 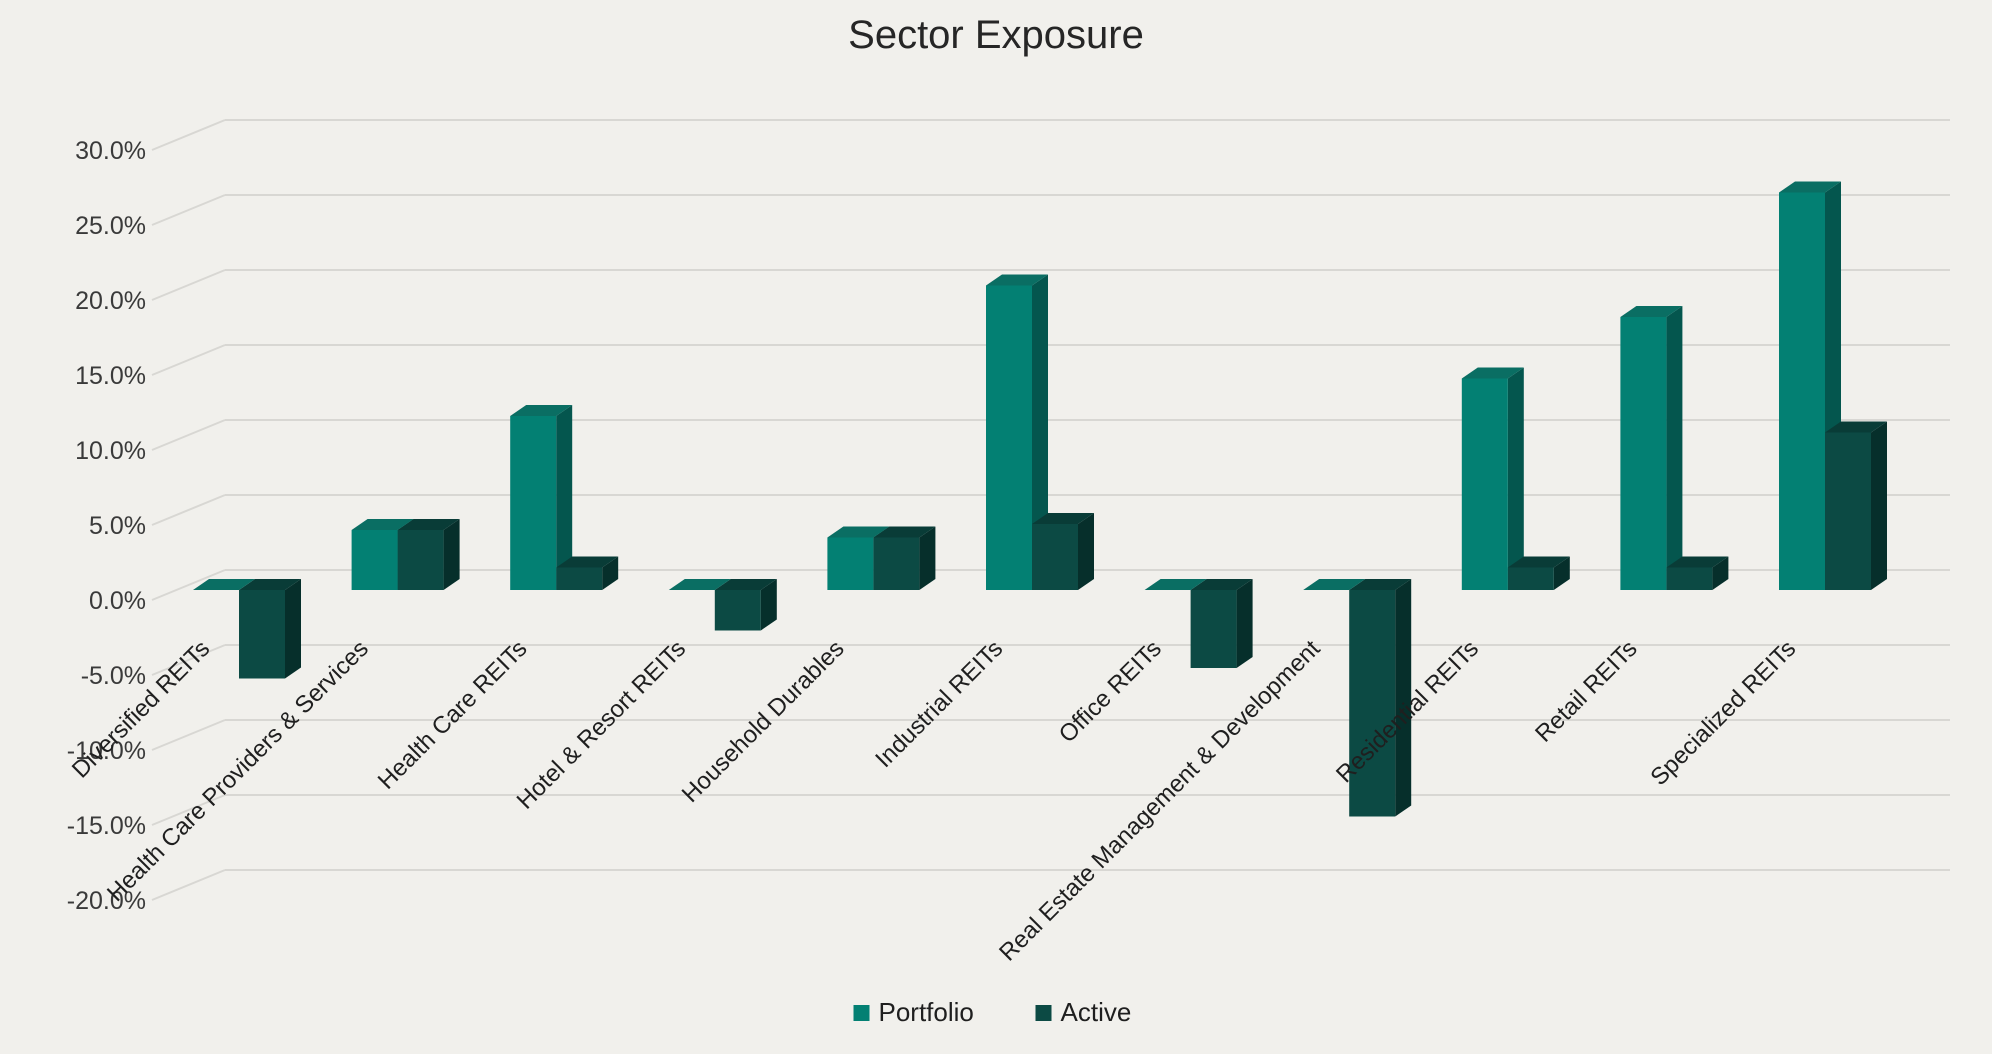 I want to click on y-axis-tick-label: -5.0%, so click(x=113, y=676).